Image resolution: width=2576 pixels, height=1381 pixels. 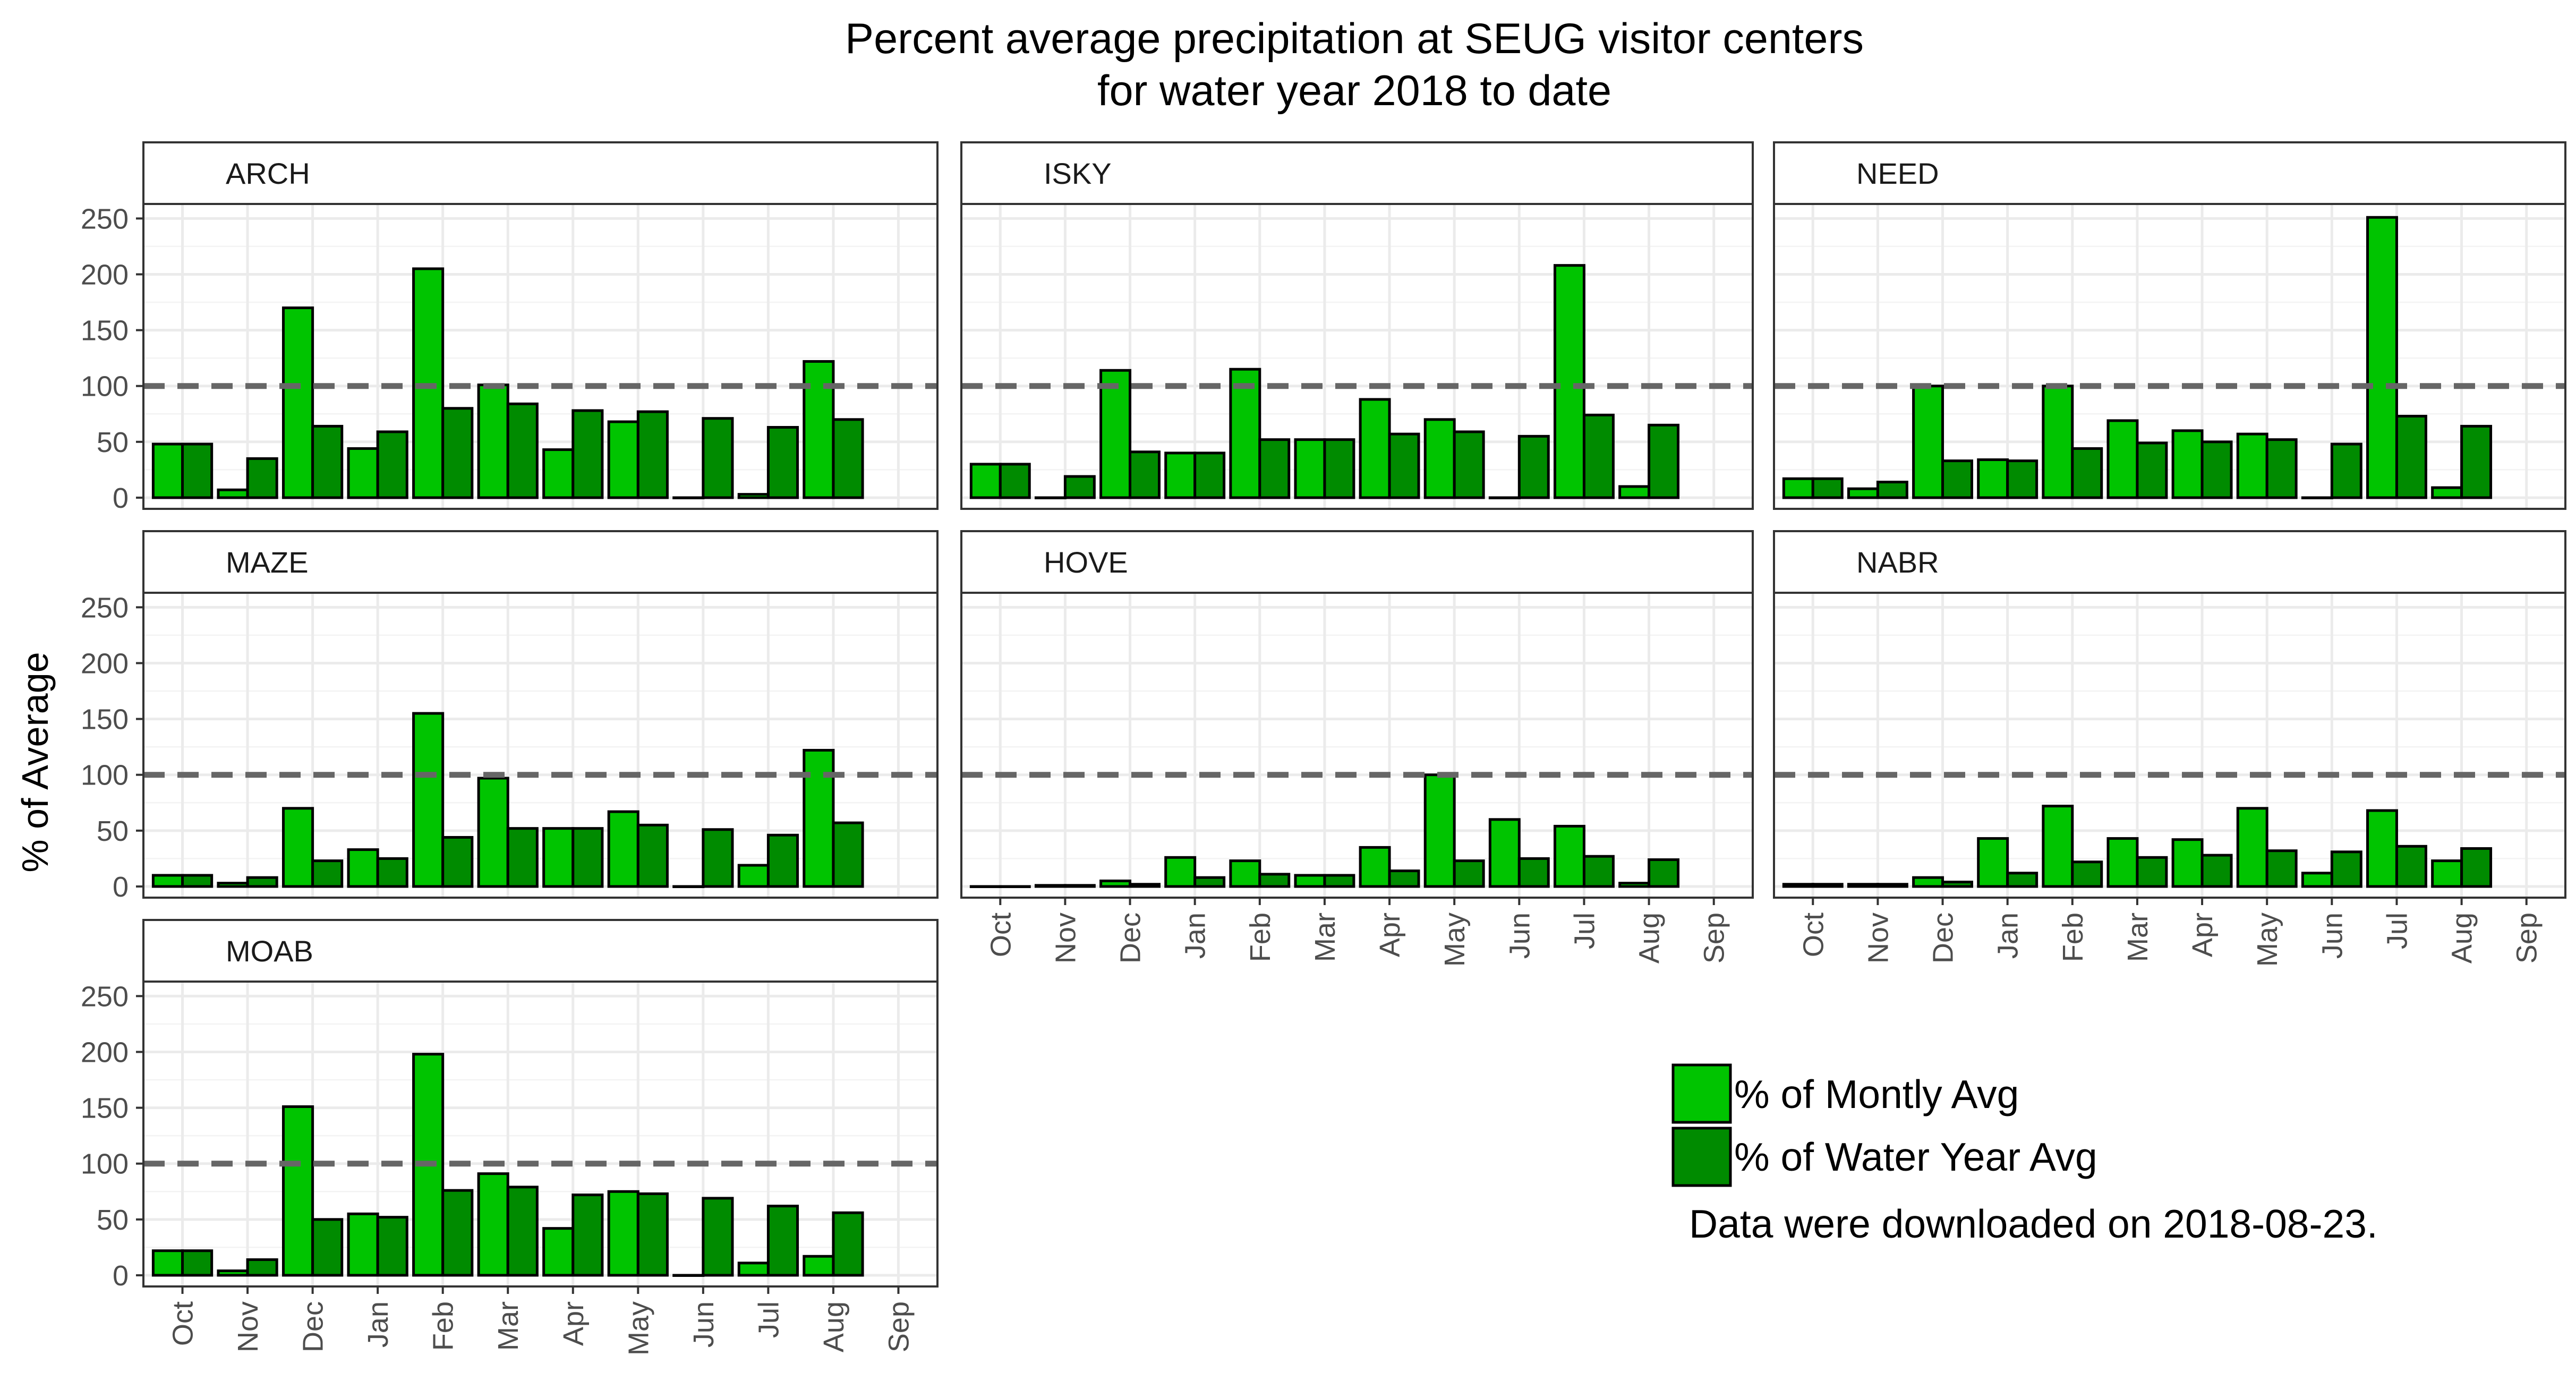 I want to click on bar-monthly-hove-jan, so click(x=1181, y=872).